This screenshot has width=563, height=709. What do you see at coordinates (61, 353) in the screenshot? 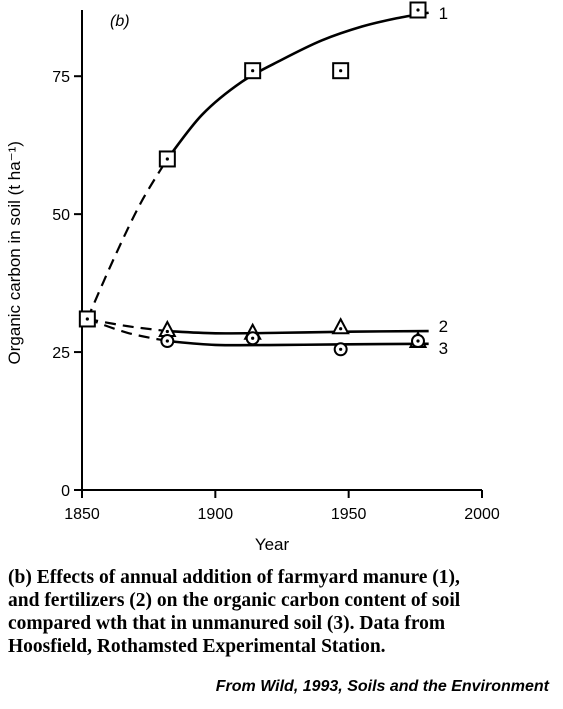
I see `y-tick-label-25: 25` at bounding box center [61, 353].